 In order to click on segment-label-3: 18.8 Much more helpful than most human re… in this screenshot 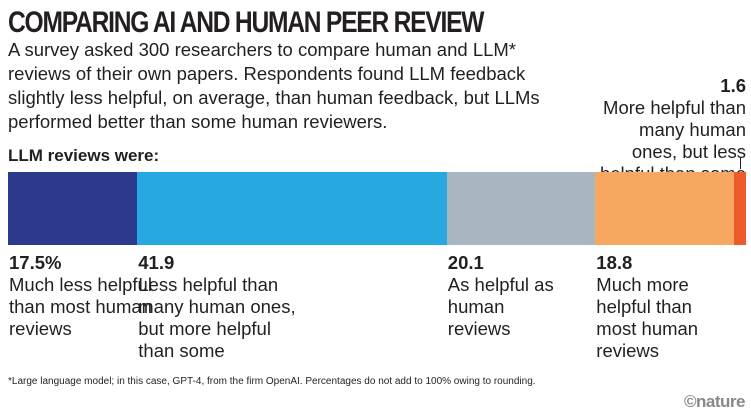, I will do `click(661, 307)`.